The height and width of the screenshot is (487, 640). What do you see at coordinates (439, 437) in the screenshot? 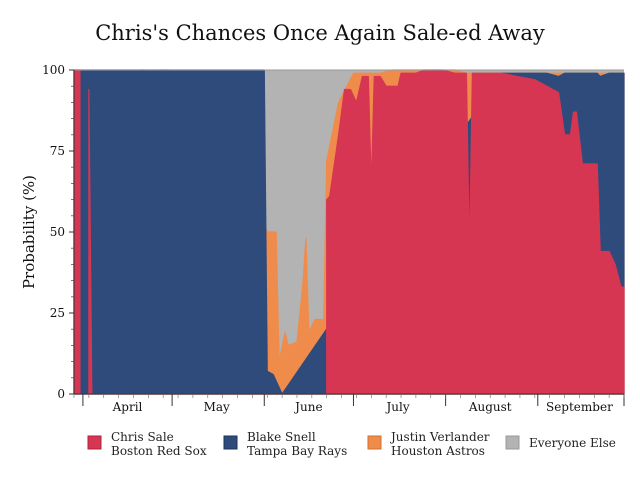
I see `legend-label: Justin Verlander` at bounding box center [439, 437].